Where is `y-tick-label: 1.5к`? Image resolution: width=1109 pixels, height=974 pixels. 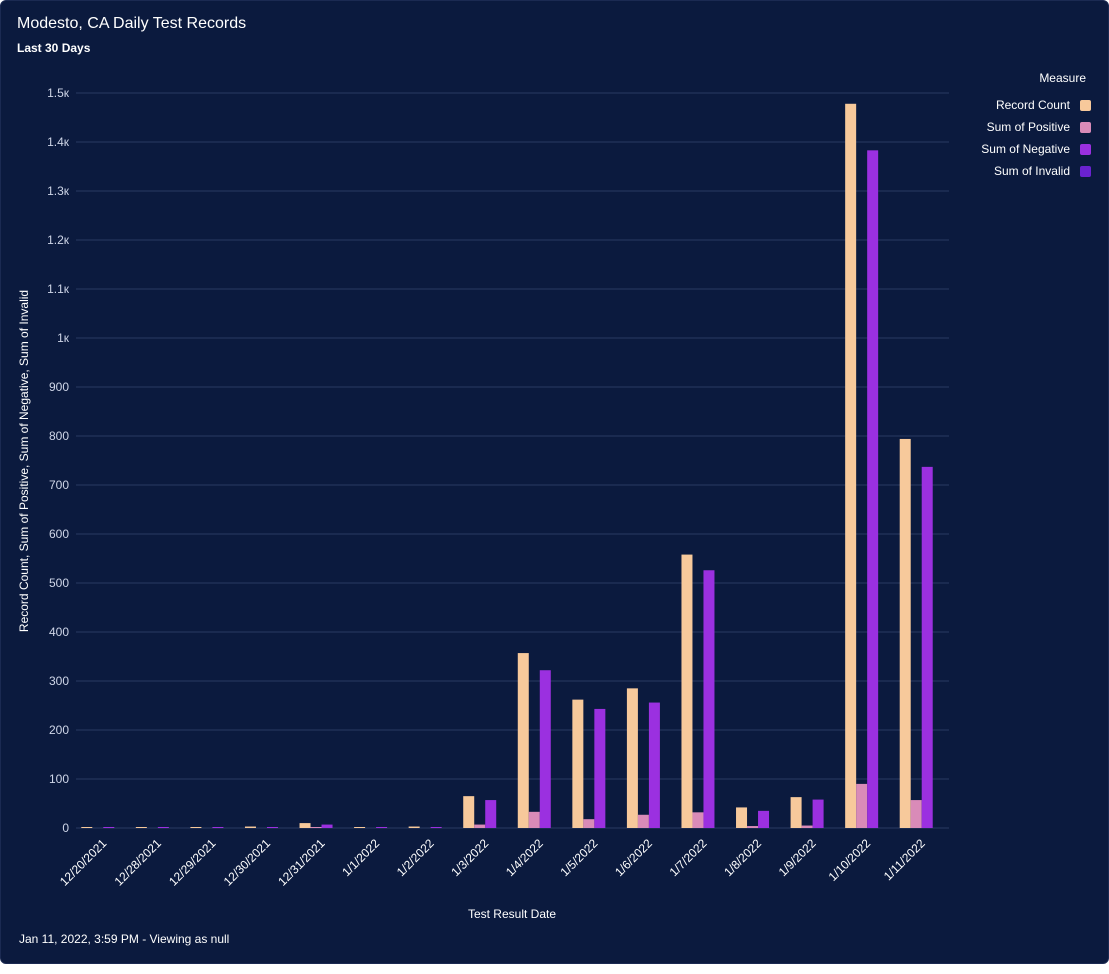
y-tick-label: 1.5к is located at coordinates (58, 93).